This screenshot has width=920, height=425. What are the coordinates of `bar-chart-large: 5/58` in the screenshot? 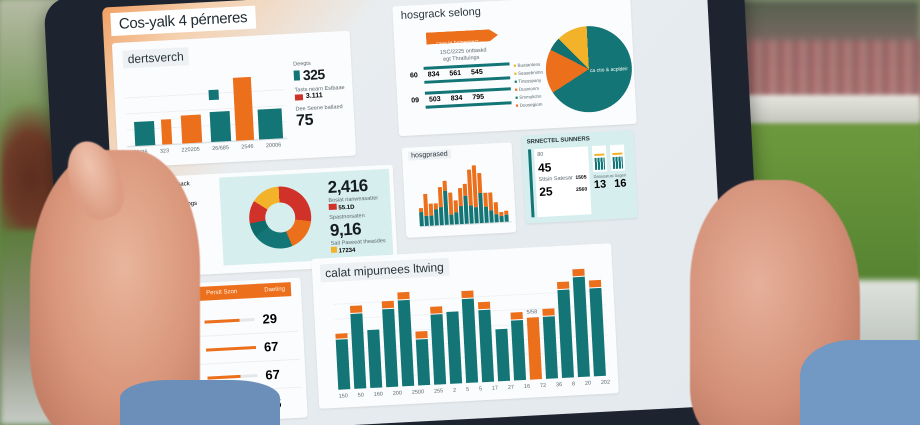 It's located at (471, 329).